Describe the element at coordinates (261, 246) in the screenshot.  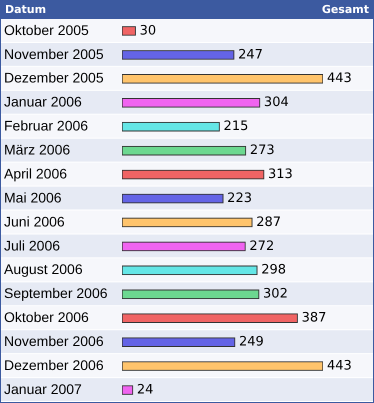
I see `data-label: 272` at that location.